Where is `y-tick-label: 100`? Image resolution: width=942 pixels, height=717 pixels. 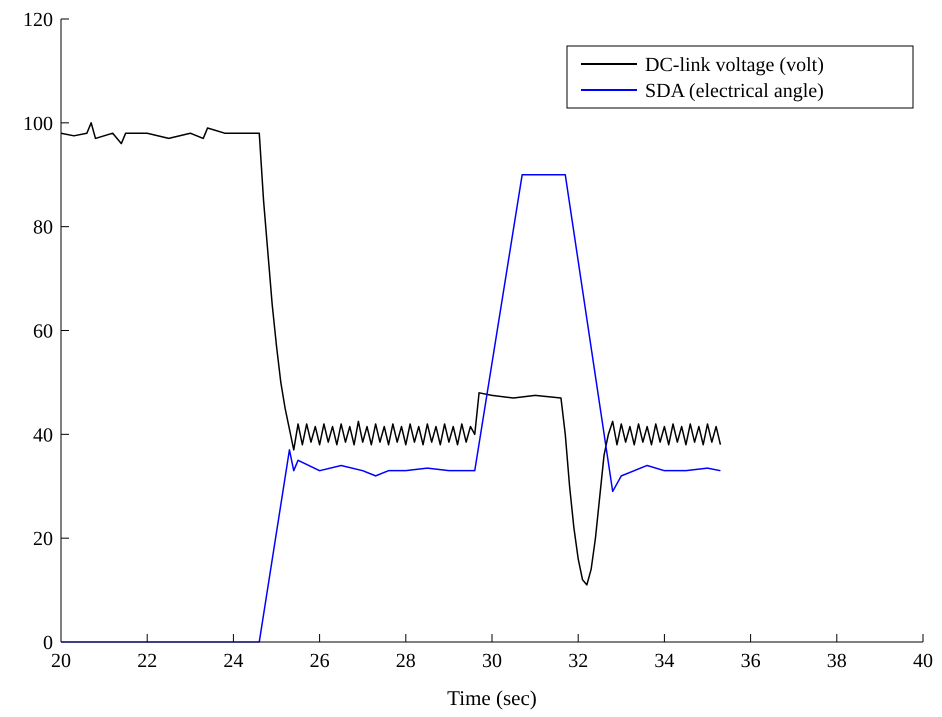 y-tick-label: 100 is located at coordinates (38, 123).